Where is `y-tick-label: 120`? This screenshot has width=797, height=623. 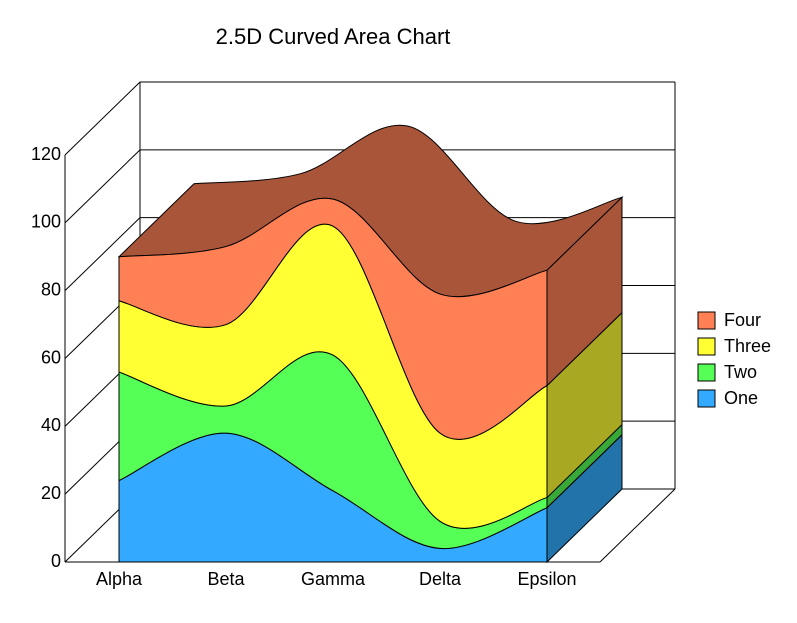
y-tick-label: 120 is located at coordinates (46, 154).